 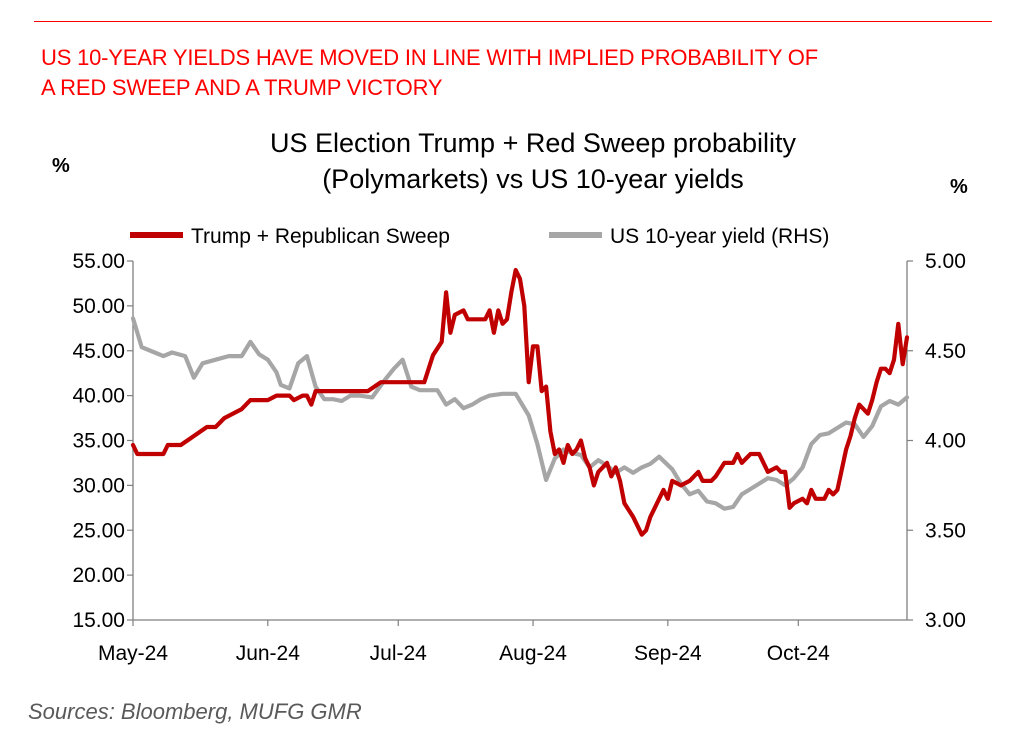 I want to click on top-rule, so click(x=513, y=21).